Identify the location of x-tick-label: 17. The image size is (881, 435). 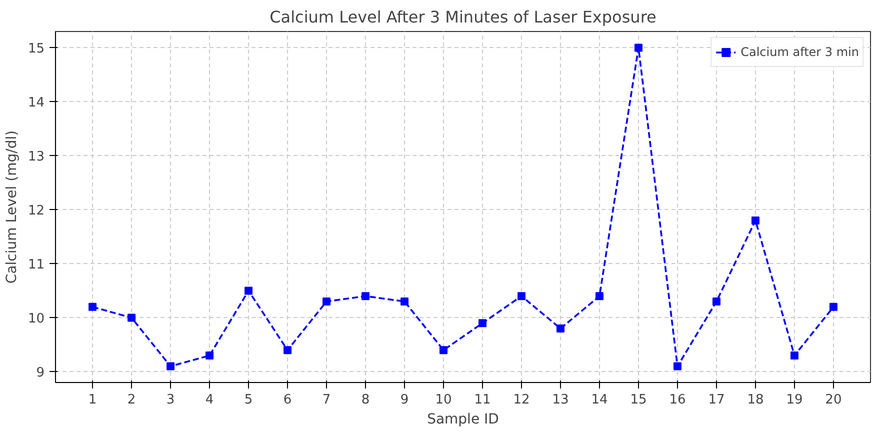
(716, 400).